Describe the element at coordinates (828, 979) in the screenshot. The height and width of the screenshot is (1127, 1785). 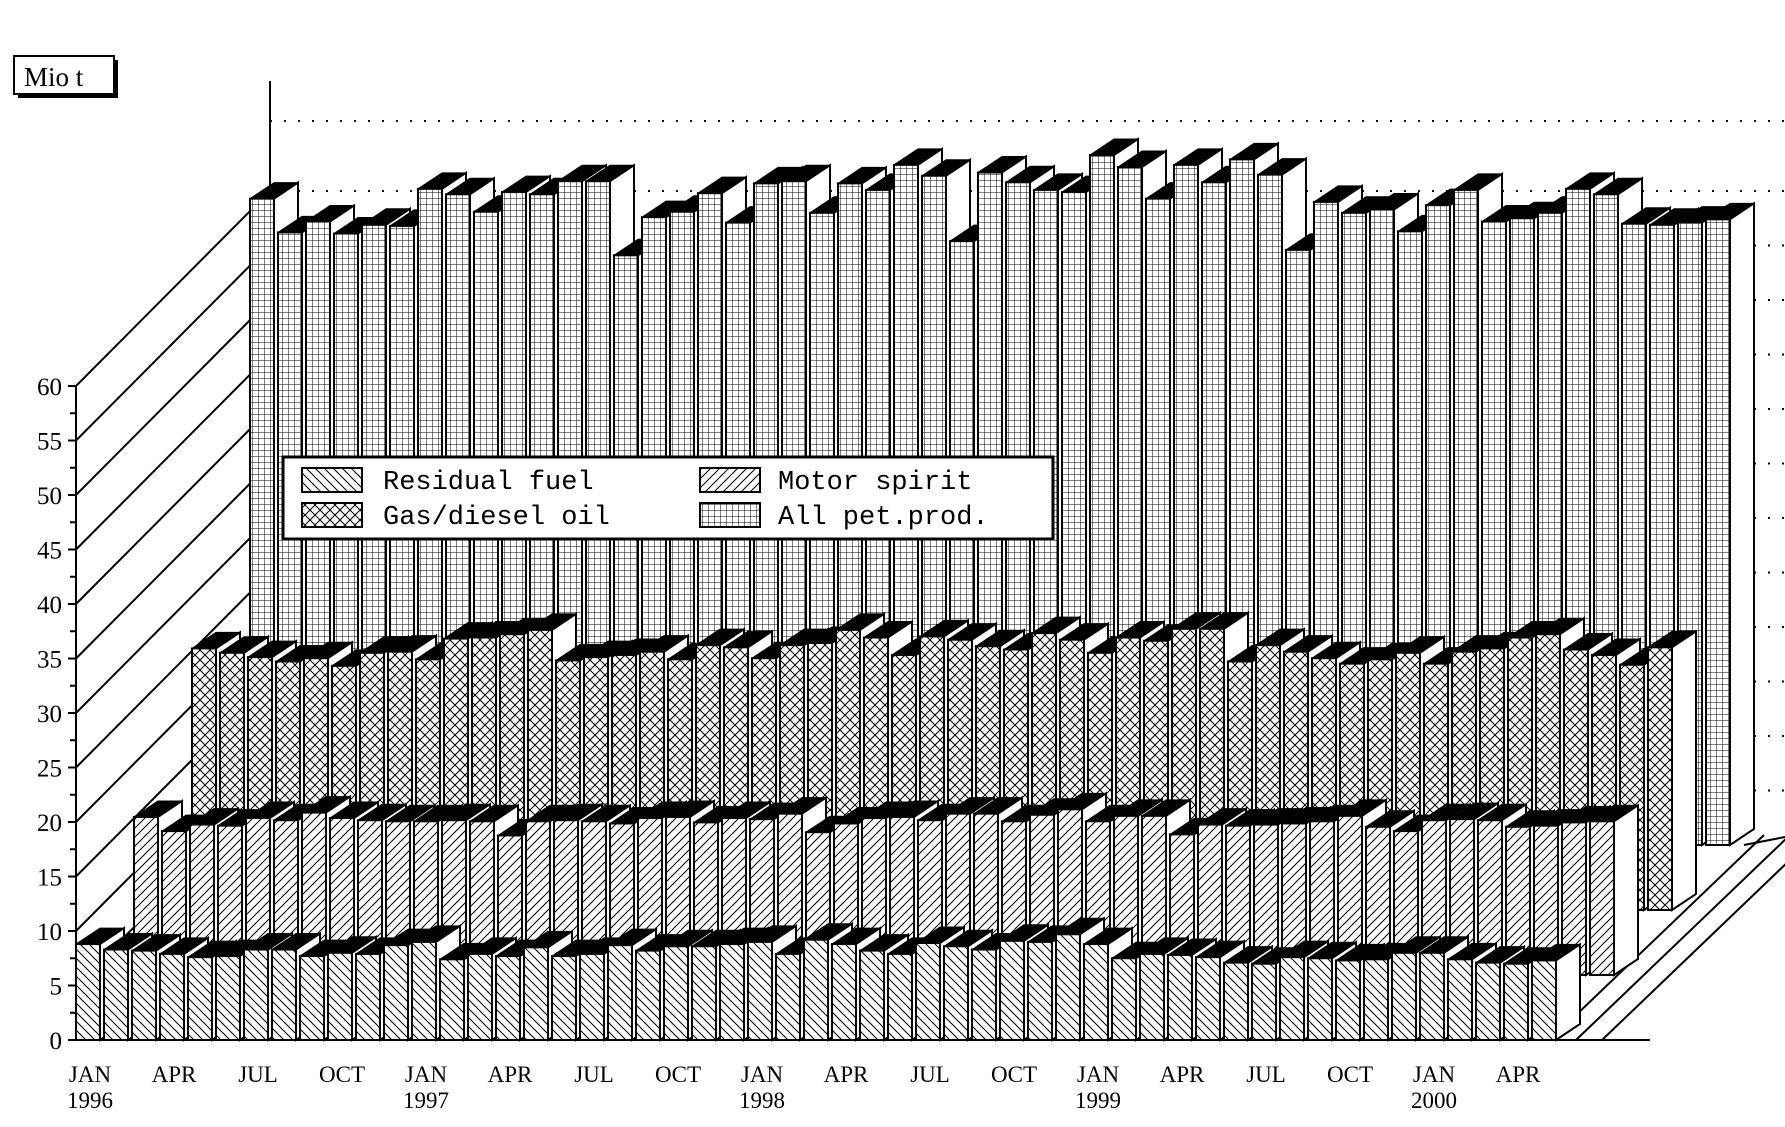
I see `series-residual-fuel` at that location.